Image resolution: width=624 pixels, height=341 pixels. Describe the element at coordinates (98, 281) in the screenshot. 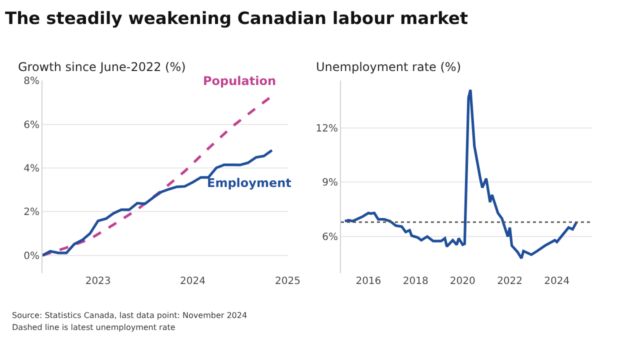

I see `x-tick-label: 2023` at that location.